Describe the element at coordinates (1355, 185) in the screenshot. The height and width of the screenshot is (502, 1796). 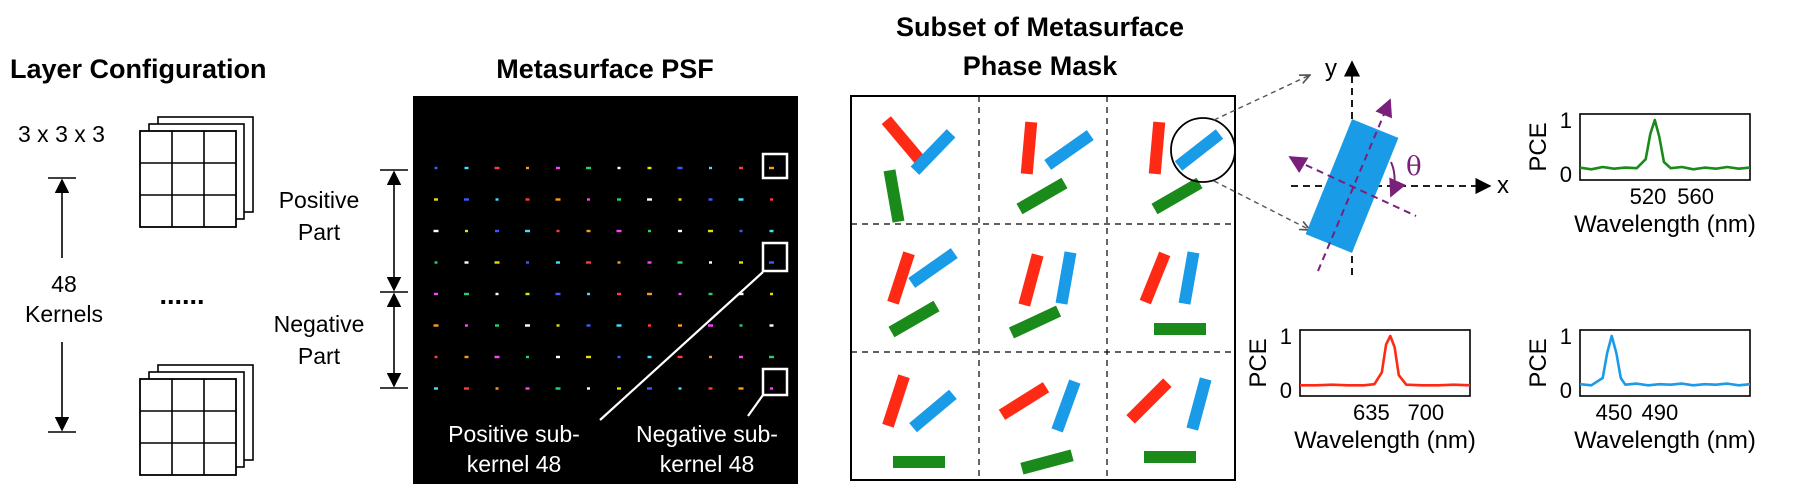
I see `long-axis-line` at that location.